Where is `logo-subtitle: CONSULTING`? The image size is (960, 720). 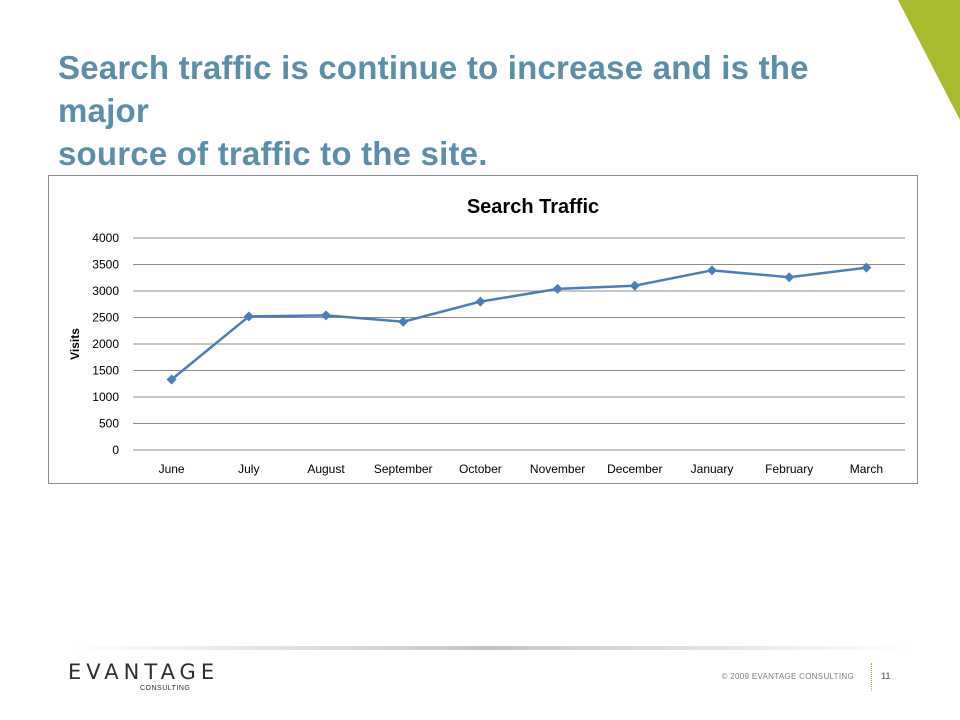
logo-subtitle: CONSULTING is located at coordinates (165, 688).